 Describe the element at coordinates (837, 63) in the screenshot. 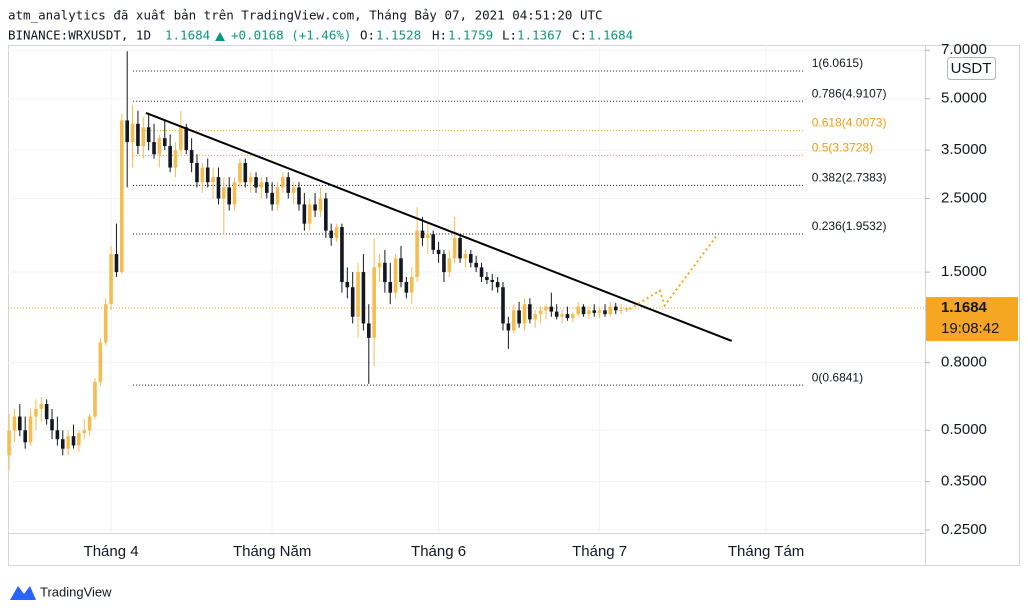

I see `fib-label: 1(6.0615)` at that location.